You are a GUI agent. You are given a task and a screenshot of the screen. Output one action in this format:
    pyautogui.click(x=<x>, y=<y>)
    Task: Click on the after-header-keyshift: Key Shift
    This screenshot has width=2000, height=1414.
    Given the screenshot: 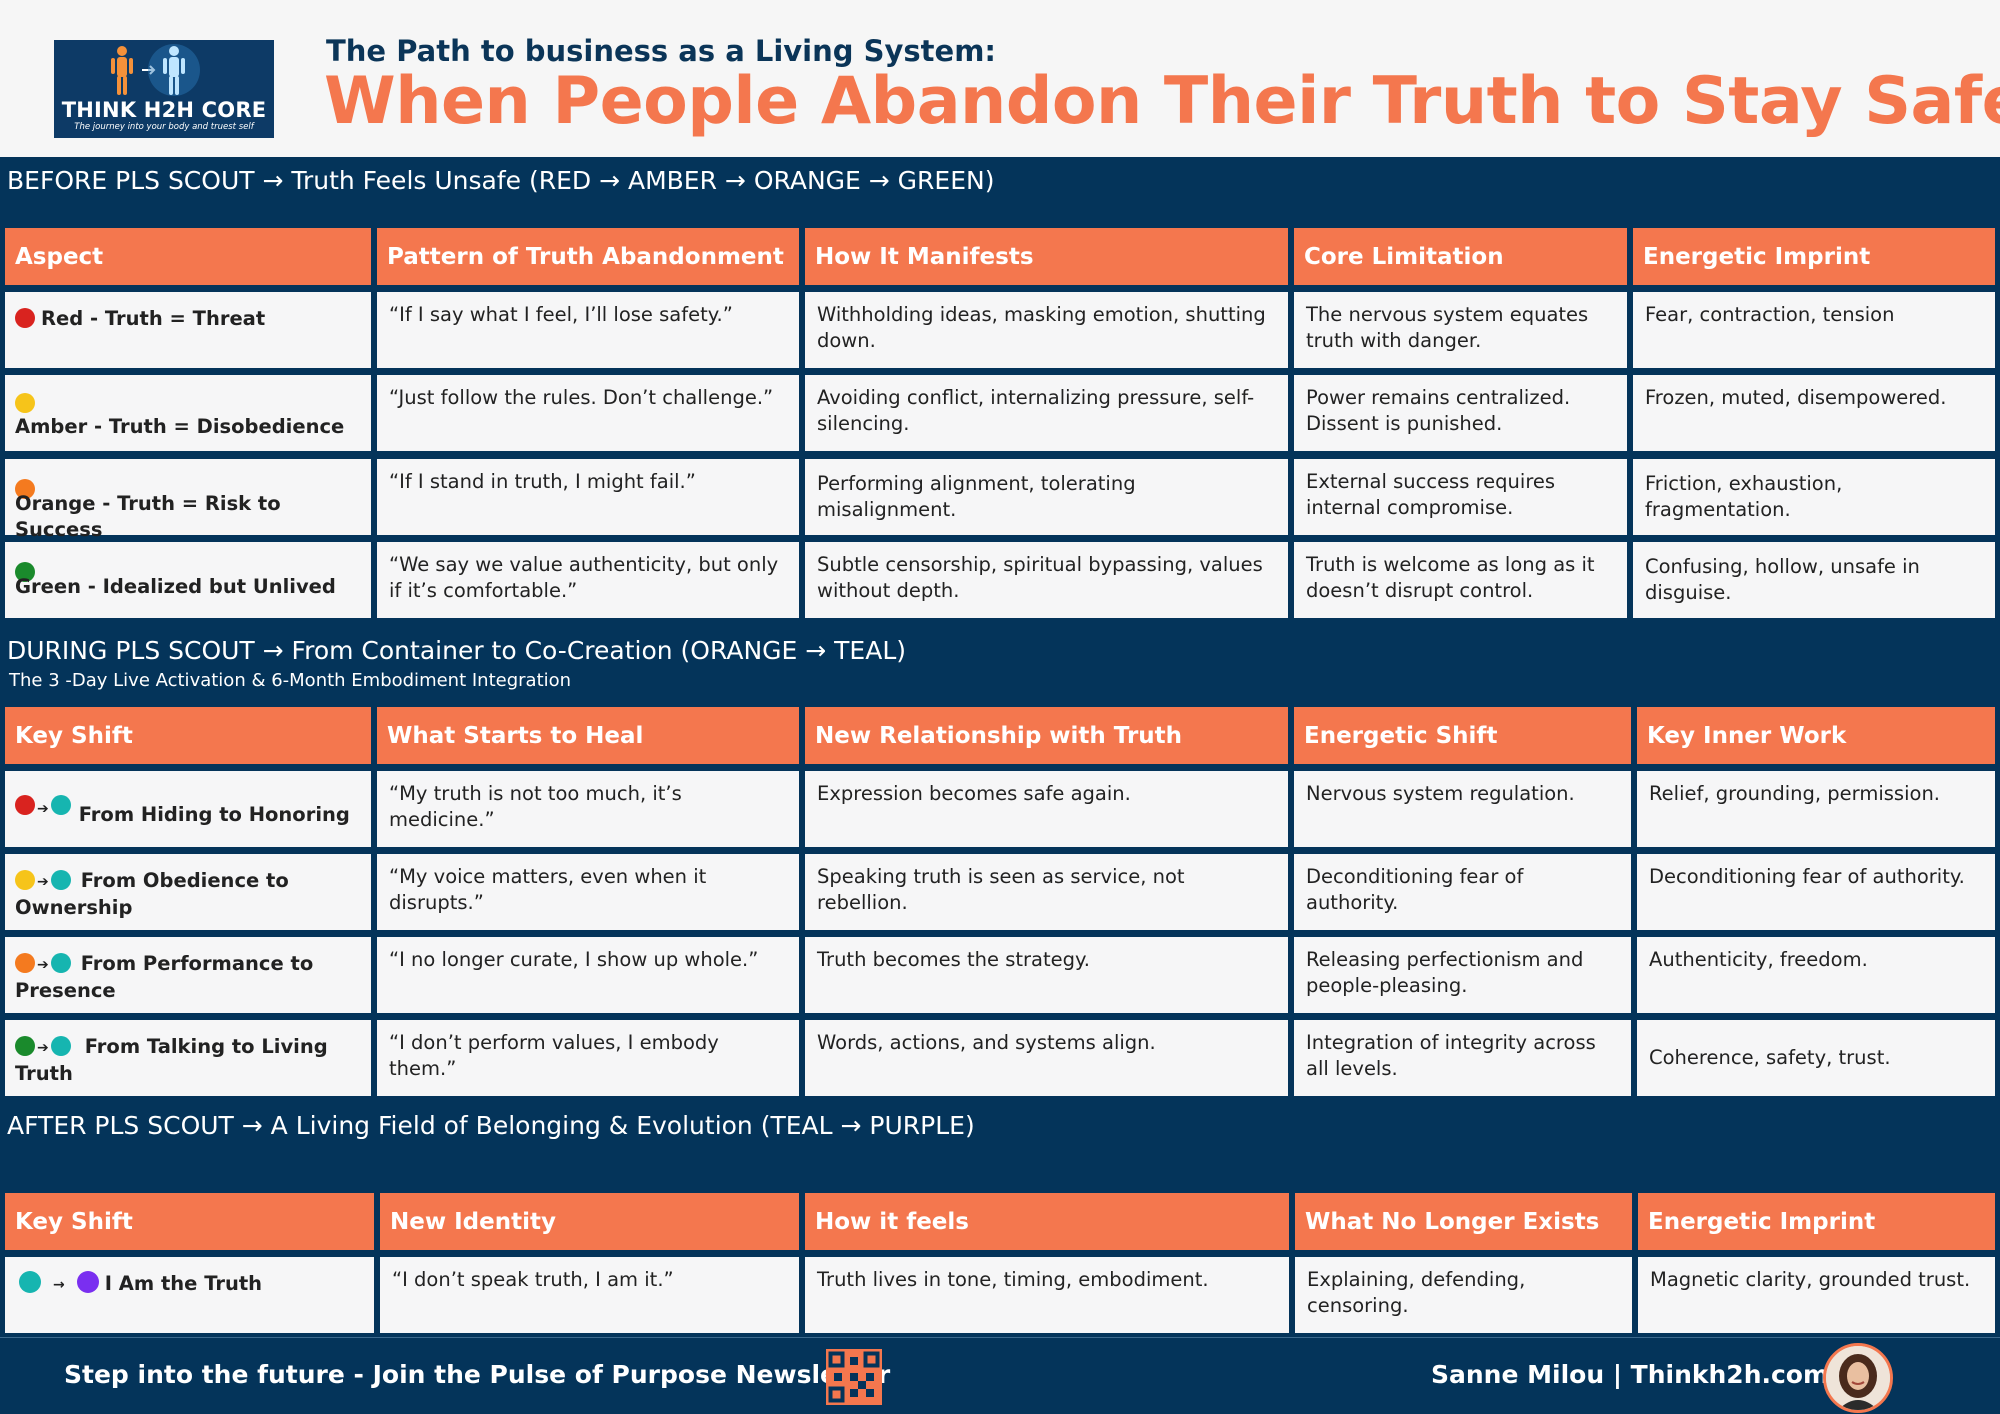 What is the action you would take?
    pyautogui.click(x=189, y=1221)
    